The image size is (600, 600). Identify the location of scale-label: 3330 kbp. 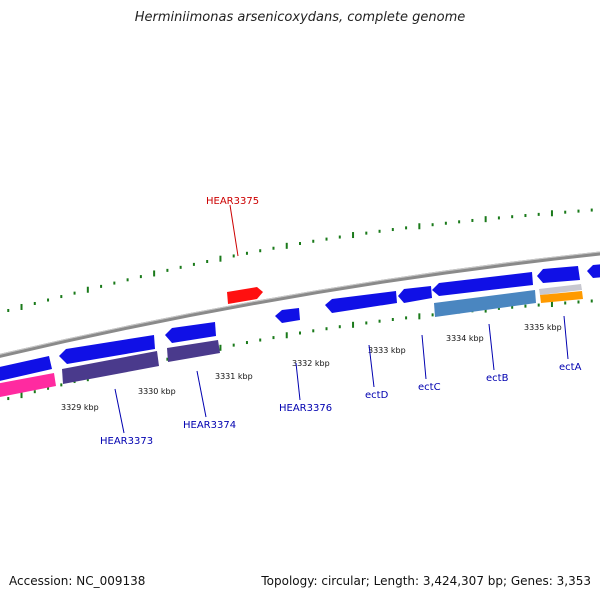
(157, 391).